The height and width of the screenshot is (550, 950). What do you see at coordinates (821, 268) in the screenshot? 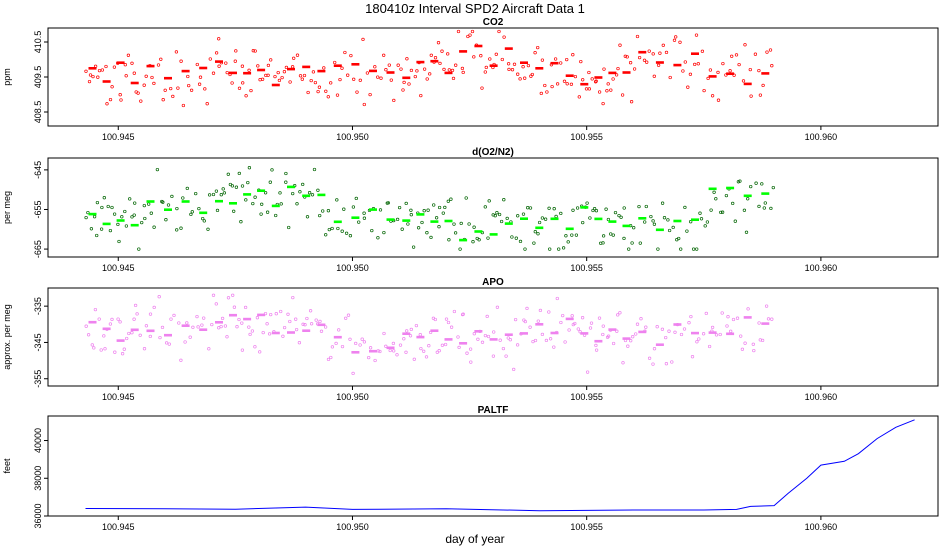
I see `x-tick-label: 100.960` at bounding box center [821, 268].